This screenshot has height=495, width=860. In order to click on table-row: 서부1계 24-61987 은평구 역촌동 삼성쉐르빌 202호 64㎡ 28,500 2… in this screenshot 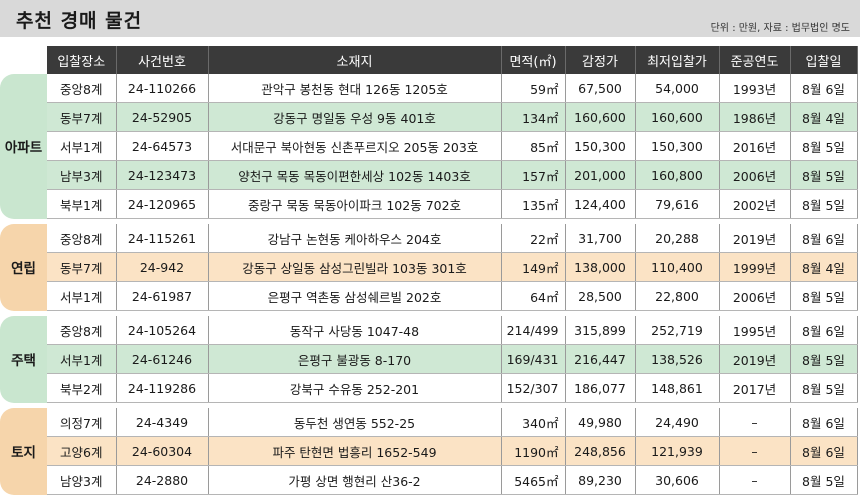, I will do `click(429, 296)`.